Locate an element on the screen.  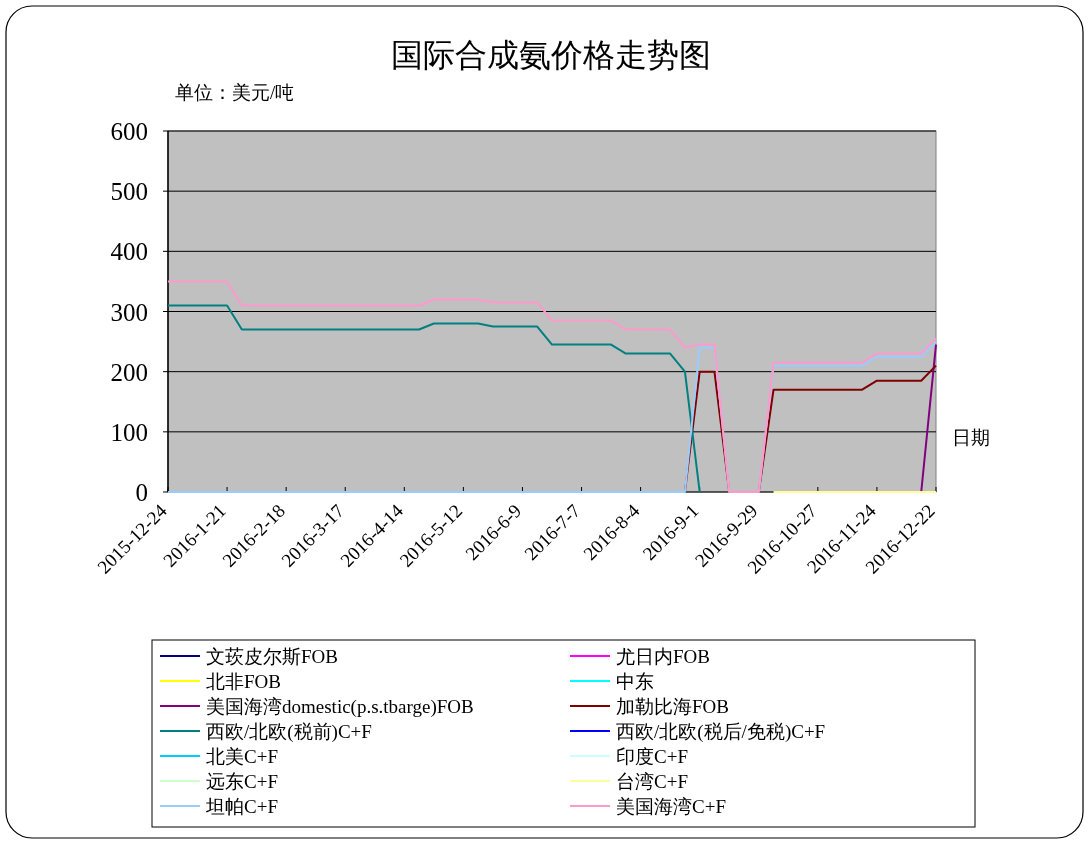
x-axis-title: 日期 is located at coordinates (971, 437).